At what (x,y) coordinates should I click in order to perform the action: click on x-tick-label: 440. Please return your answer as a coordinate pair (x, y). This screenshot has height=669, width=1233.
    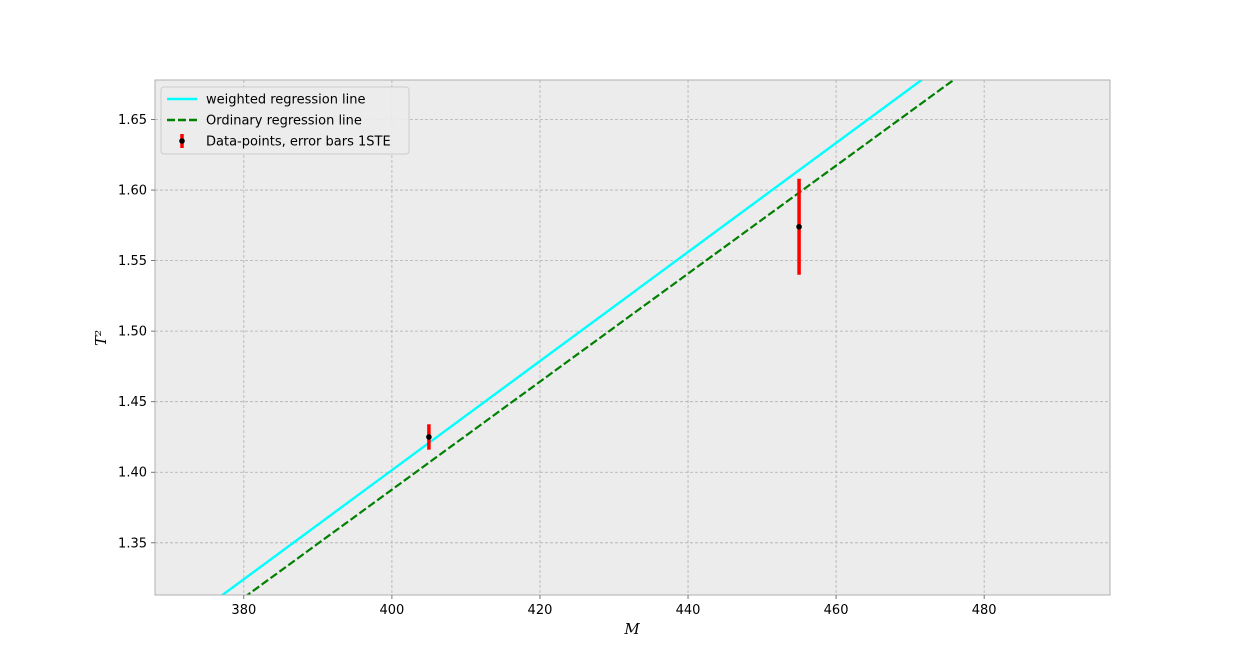
    Looking at the image, I should click on (688, 610).